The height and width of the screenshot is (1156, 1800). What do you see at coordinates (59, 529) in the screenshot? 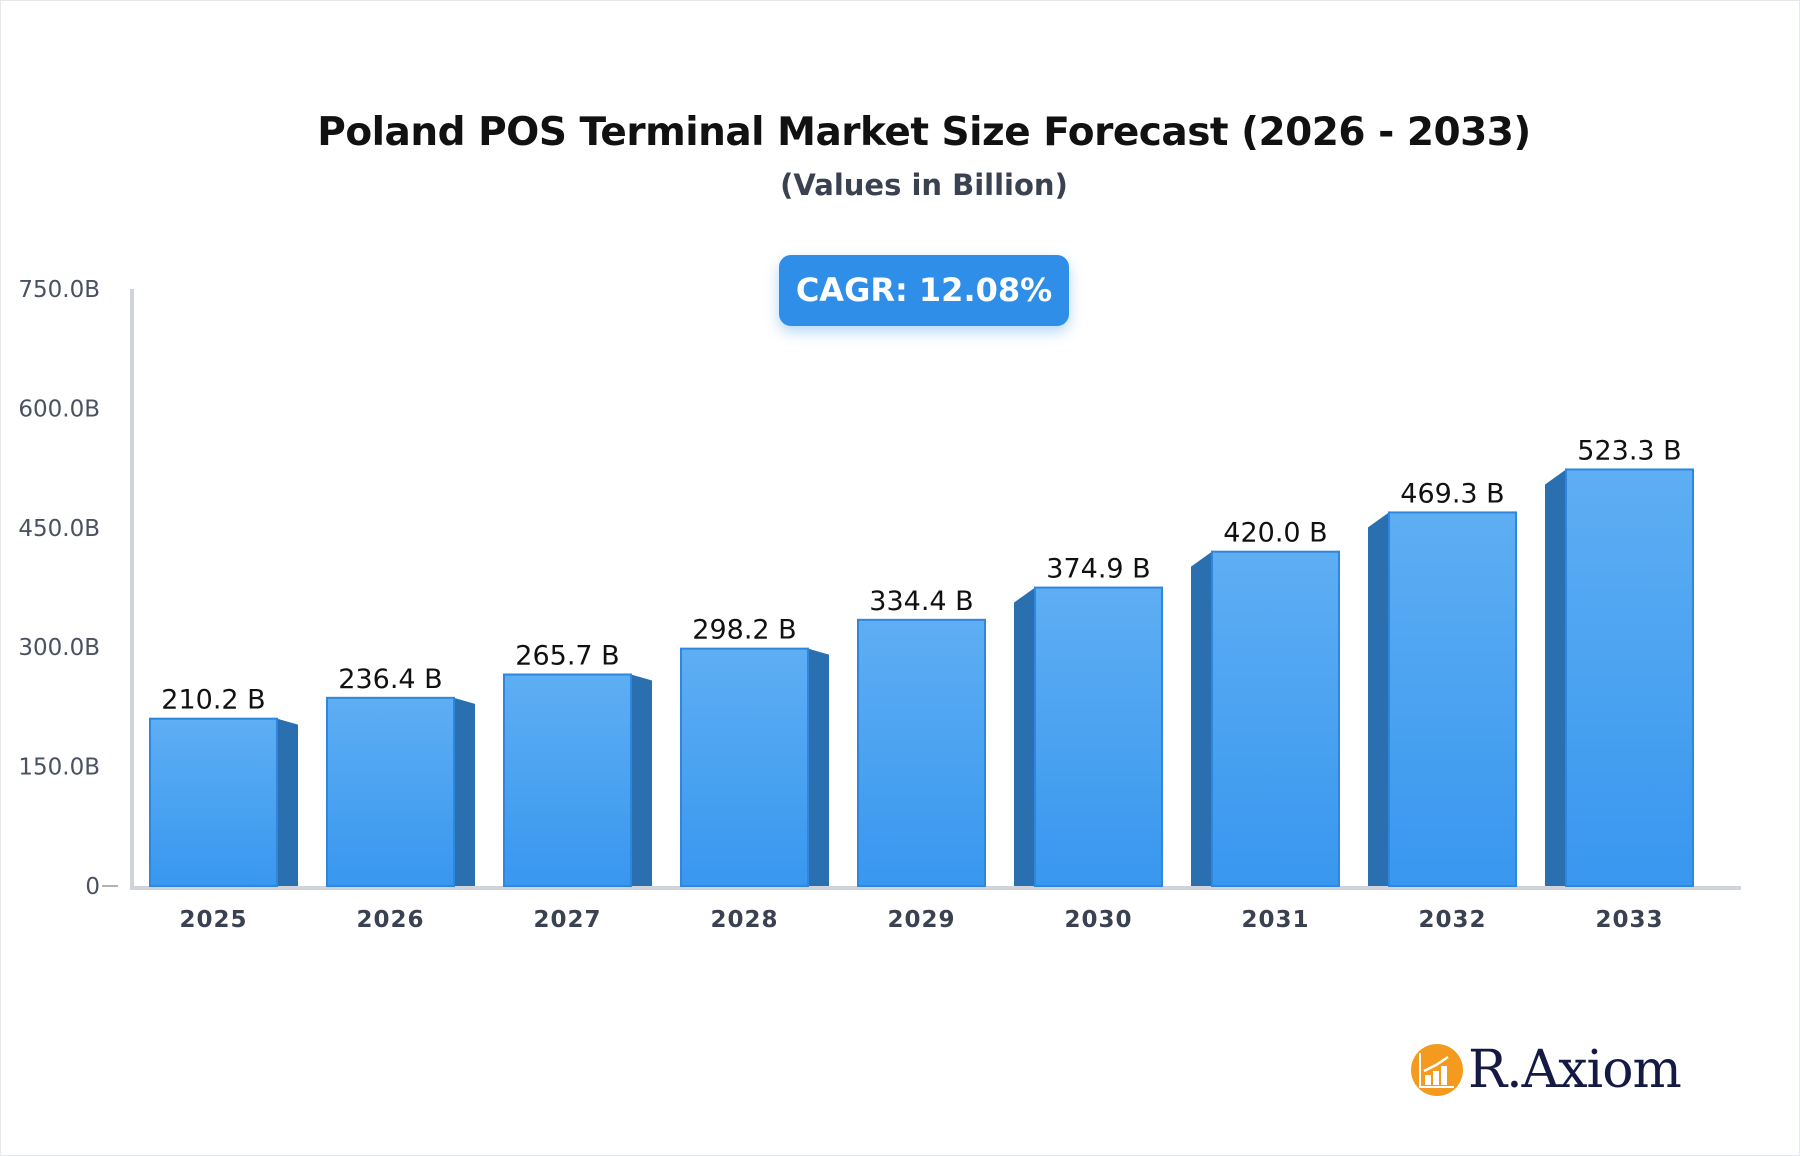
I see `y-tick-label: 450.0B` at bounding box center [59, 529].